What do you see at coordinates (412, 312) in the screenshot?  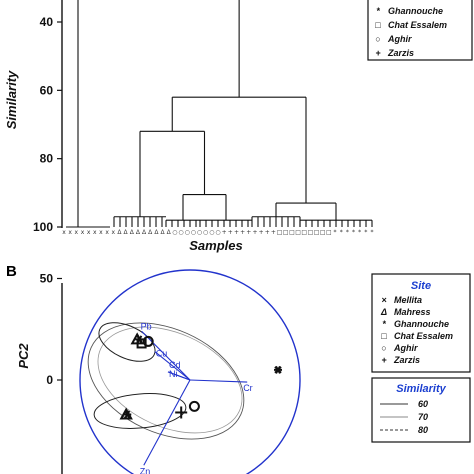 I see `site-legend-label: Mahress` at bounding box center [412, 312].